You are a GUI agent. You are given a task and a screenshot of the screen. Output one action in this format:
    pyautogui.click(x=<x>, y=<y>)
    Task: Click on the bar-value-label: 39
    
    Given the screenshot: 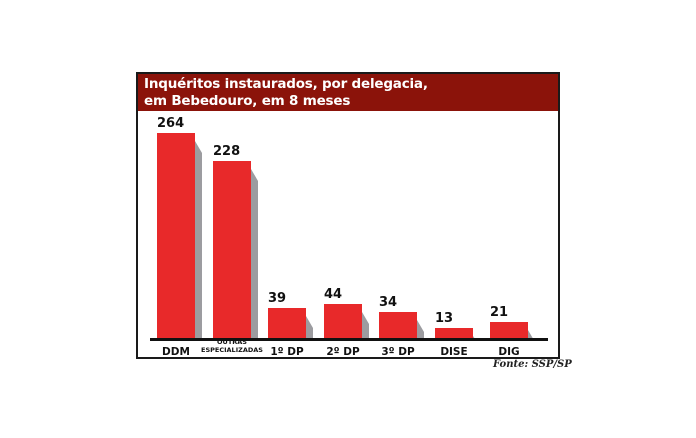 What is the action you would take?
    pyautogui.click(x=277, y=298)
    